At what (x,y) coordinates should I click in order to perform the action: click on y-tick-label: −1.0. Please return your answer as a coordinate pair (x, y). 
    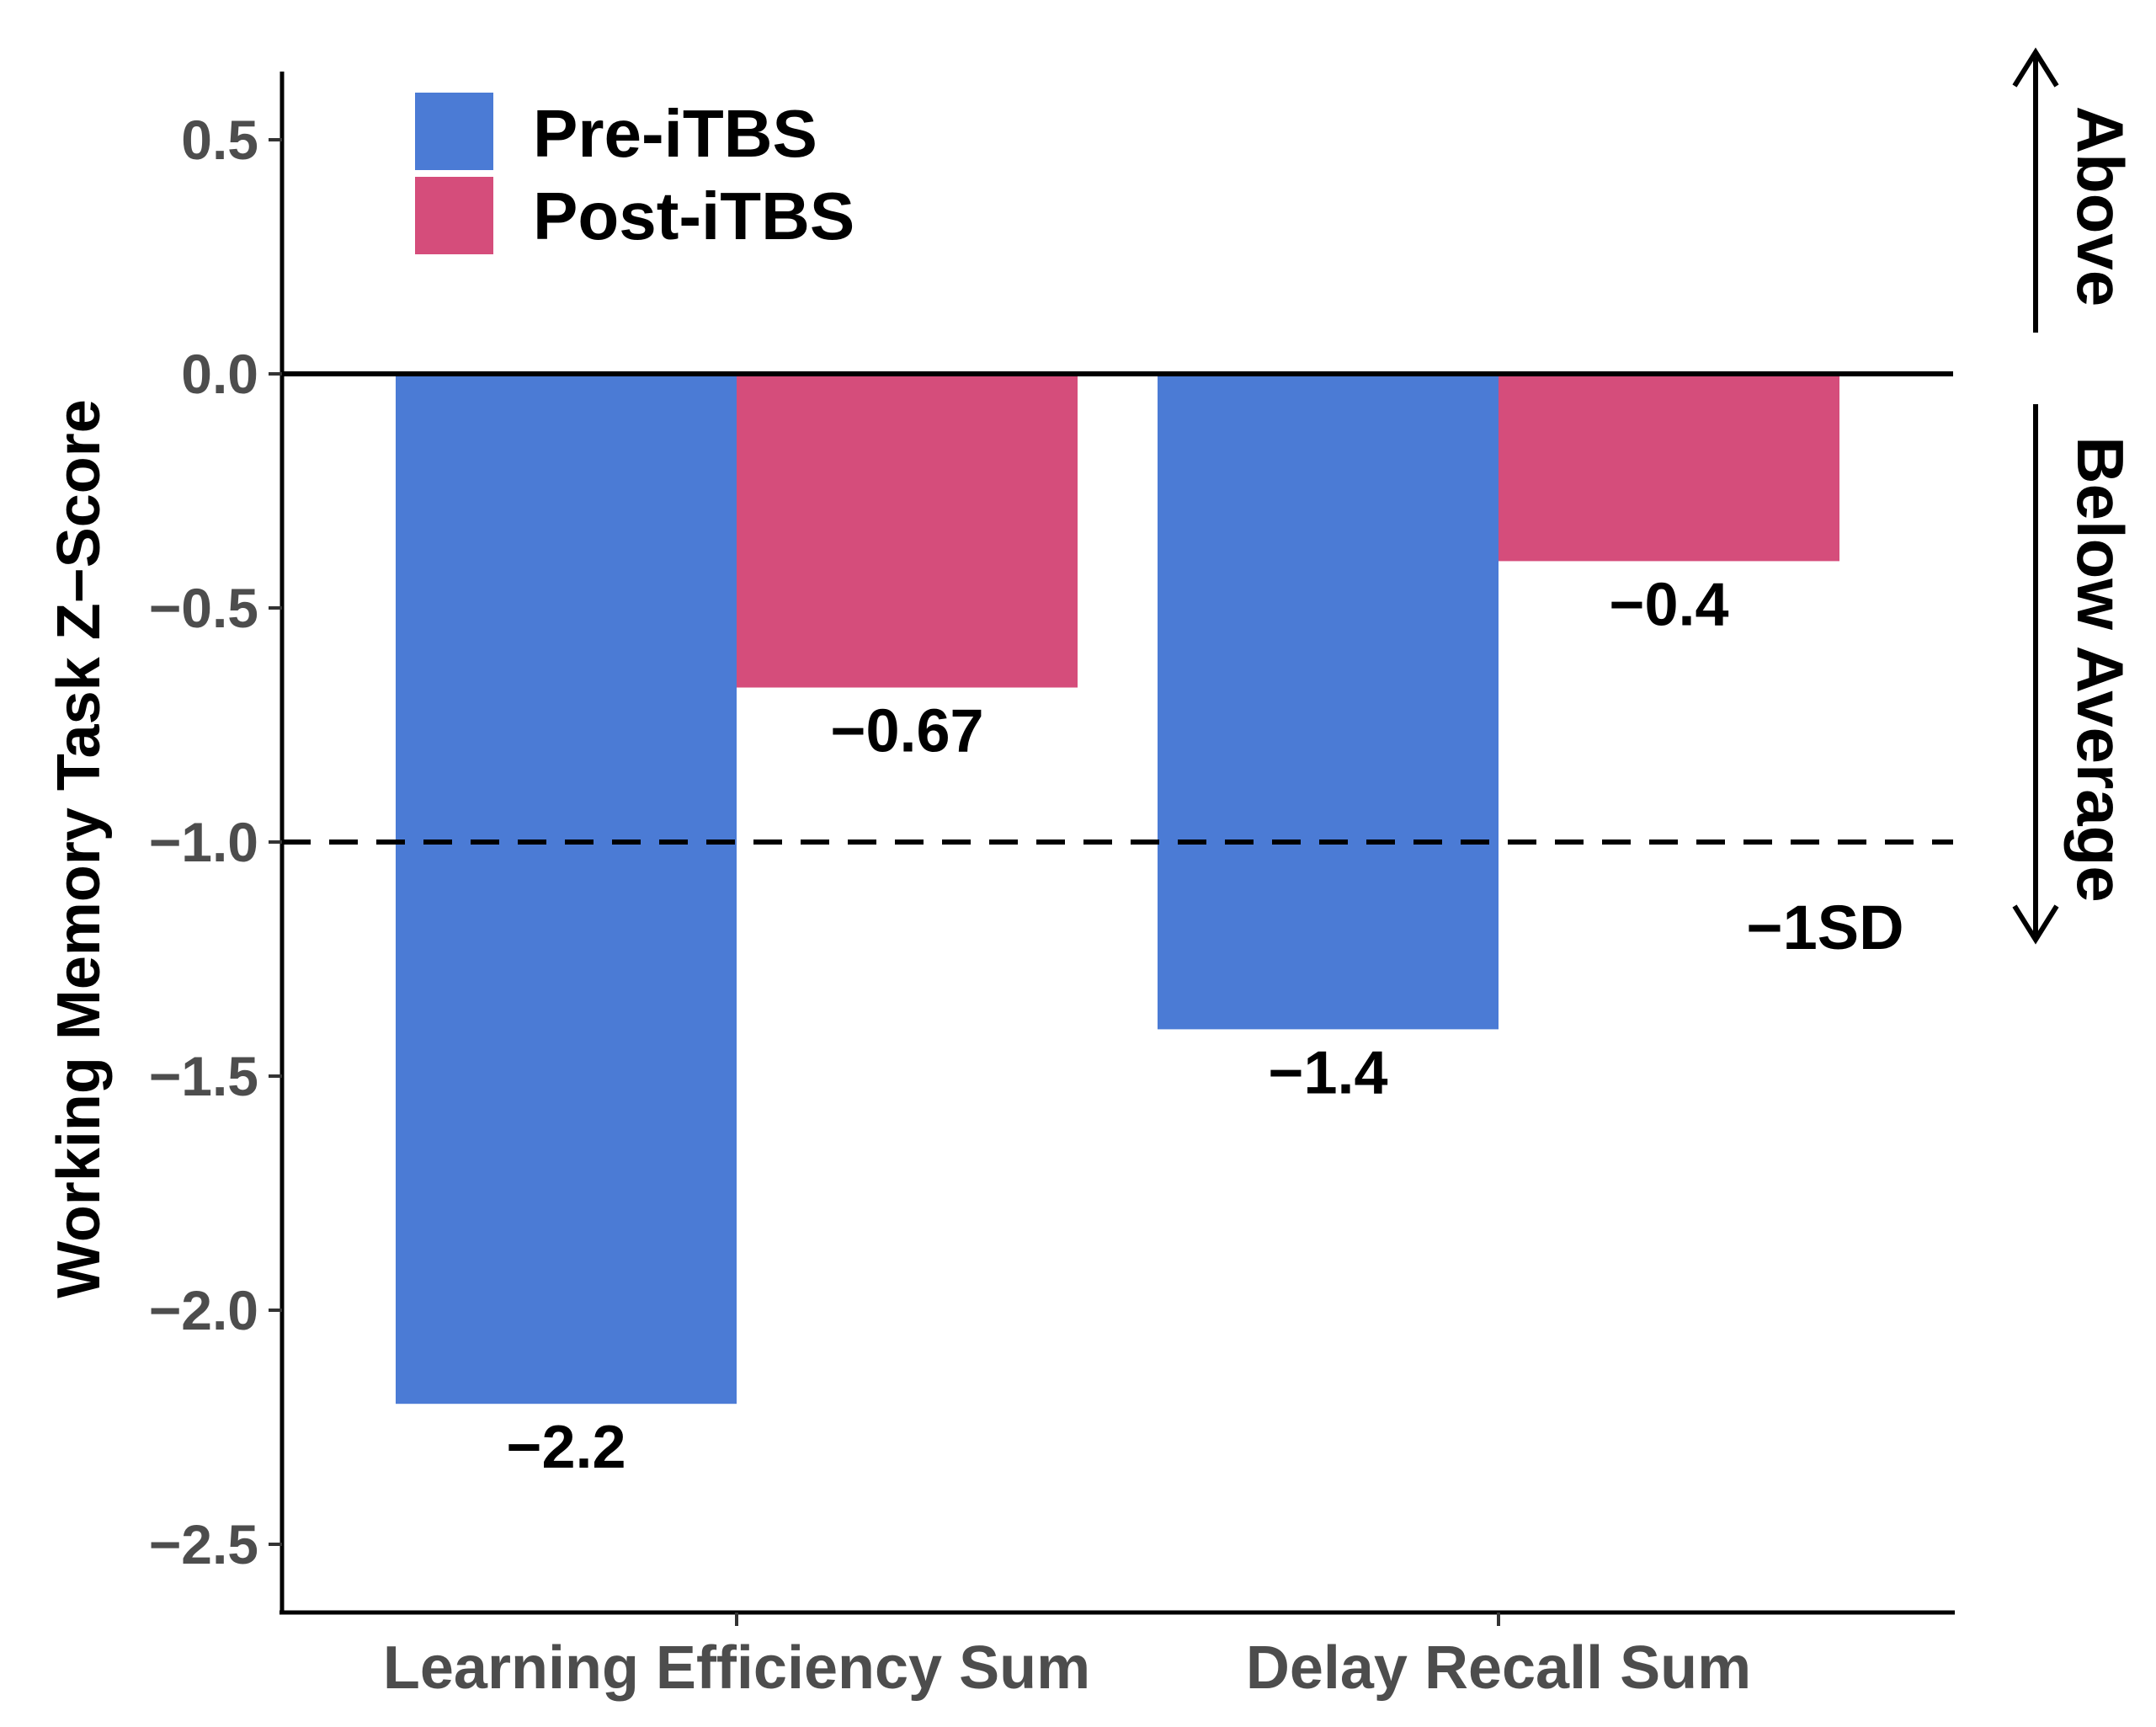
    Looking at the image, I should click on (203, 842).